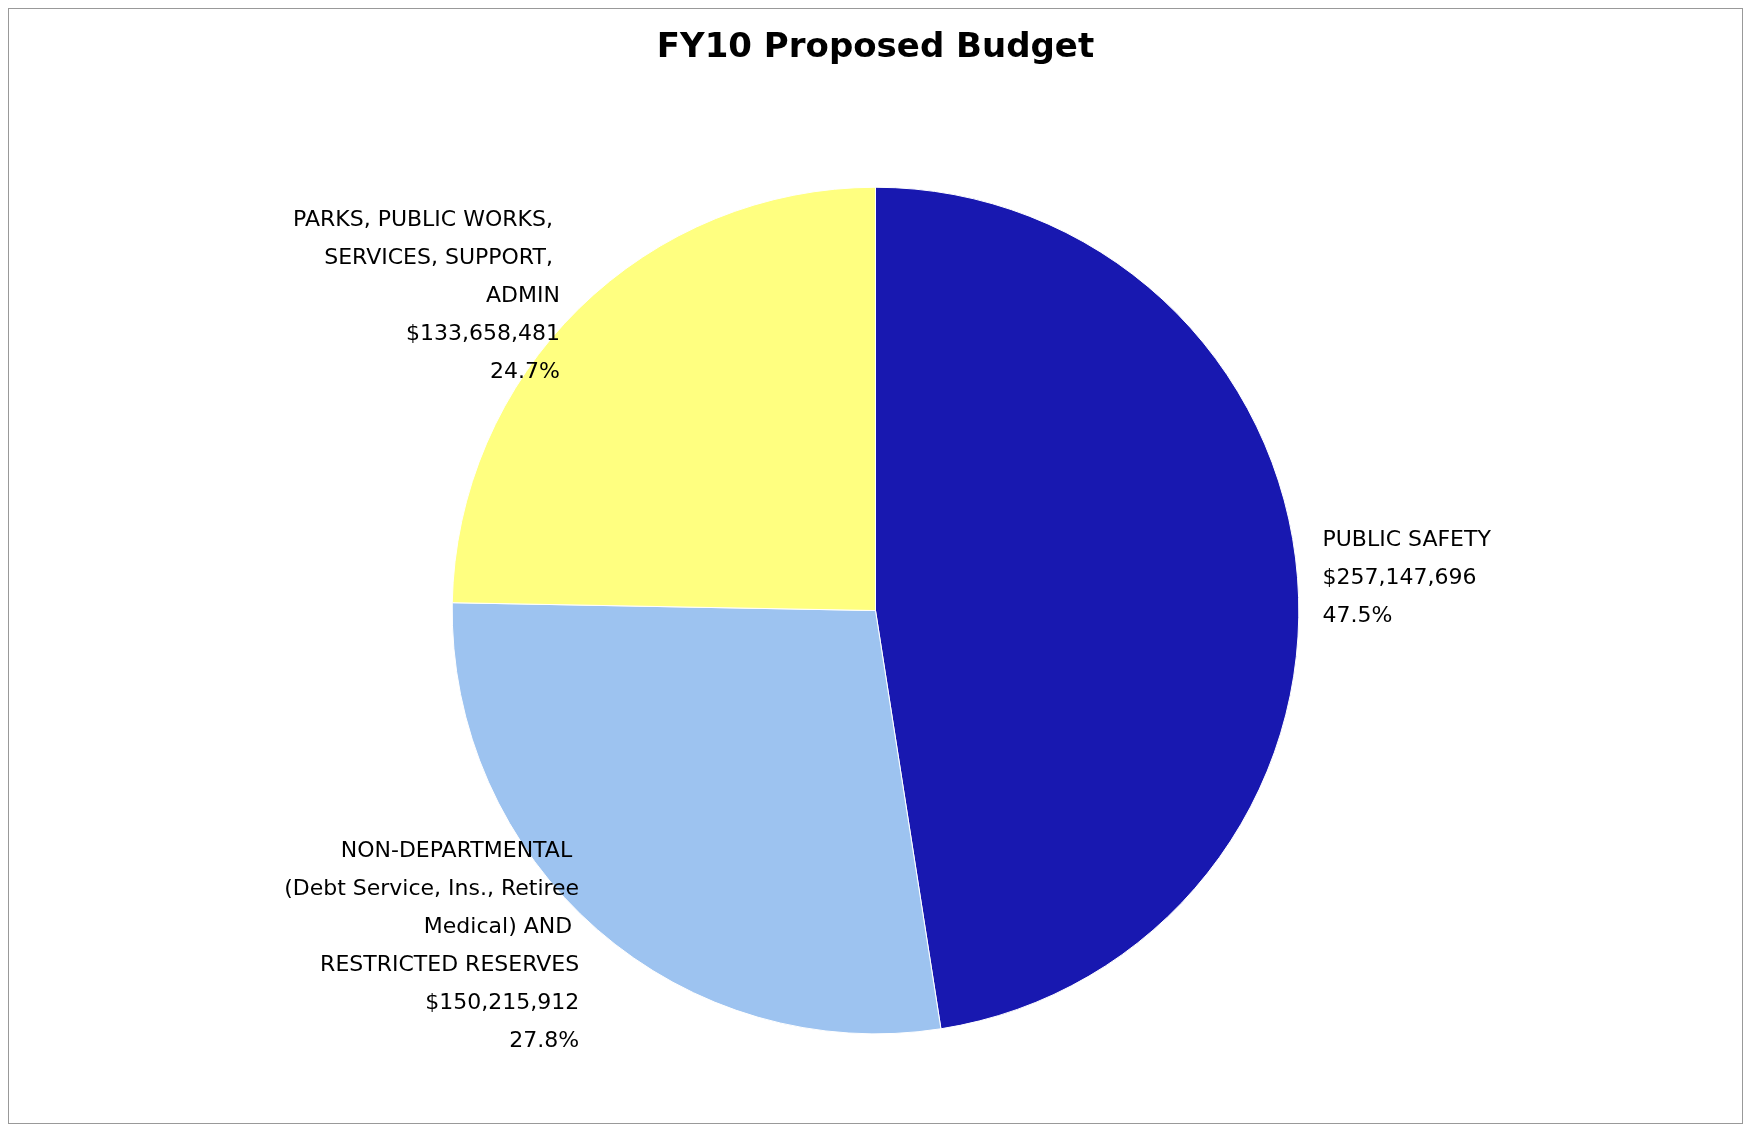 The width and height of the screenshot is (1755, 1136). What do you see at coordinates (426, 256) in the screenshot?
I see `slice-label: PARKS, PUBLIC WORKS, SERVICES, SUPPORT, ADMIN` at bounding box center [426, 256].